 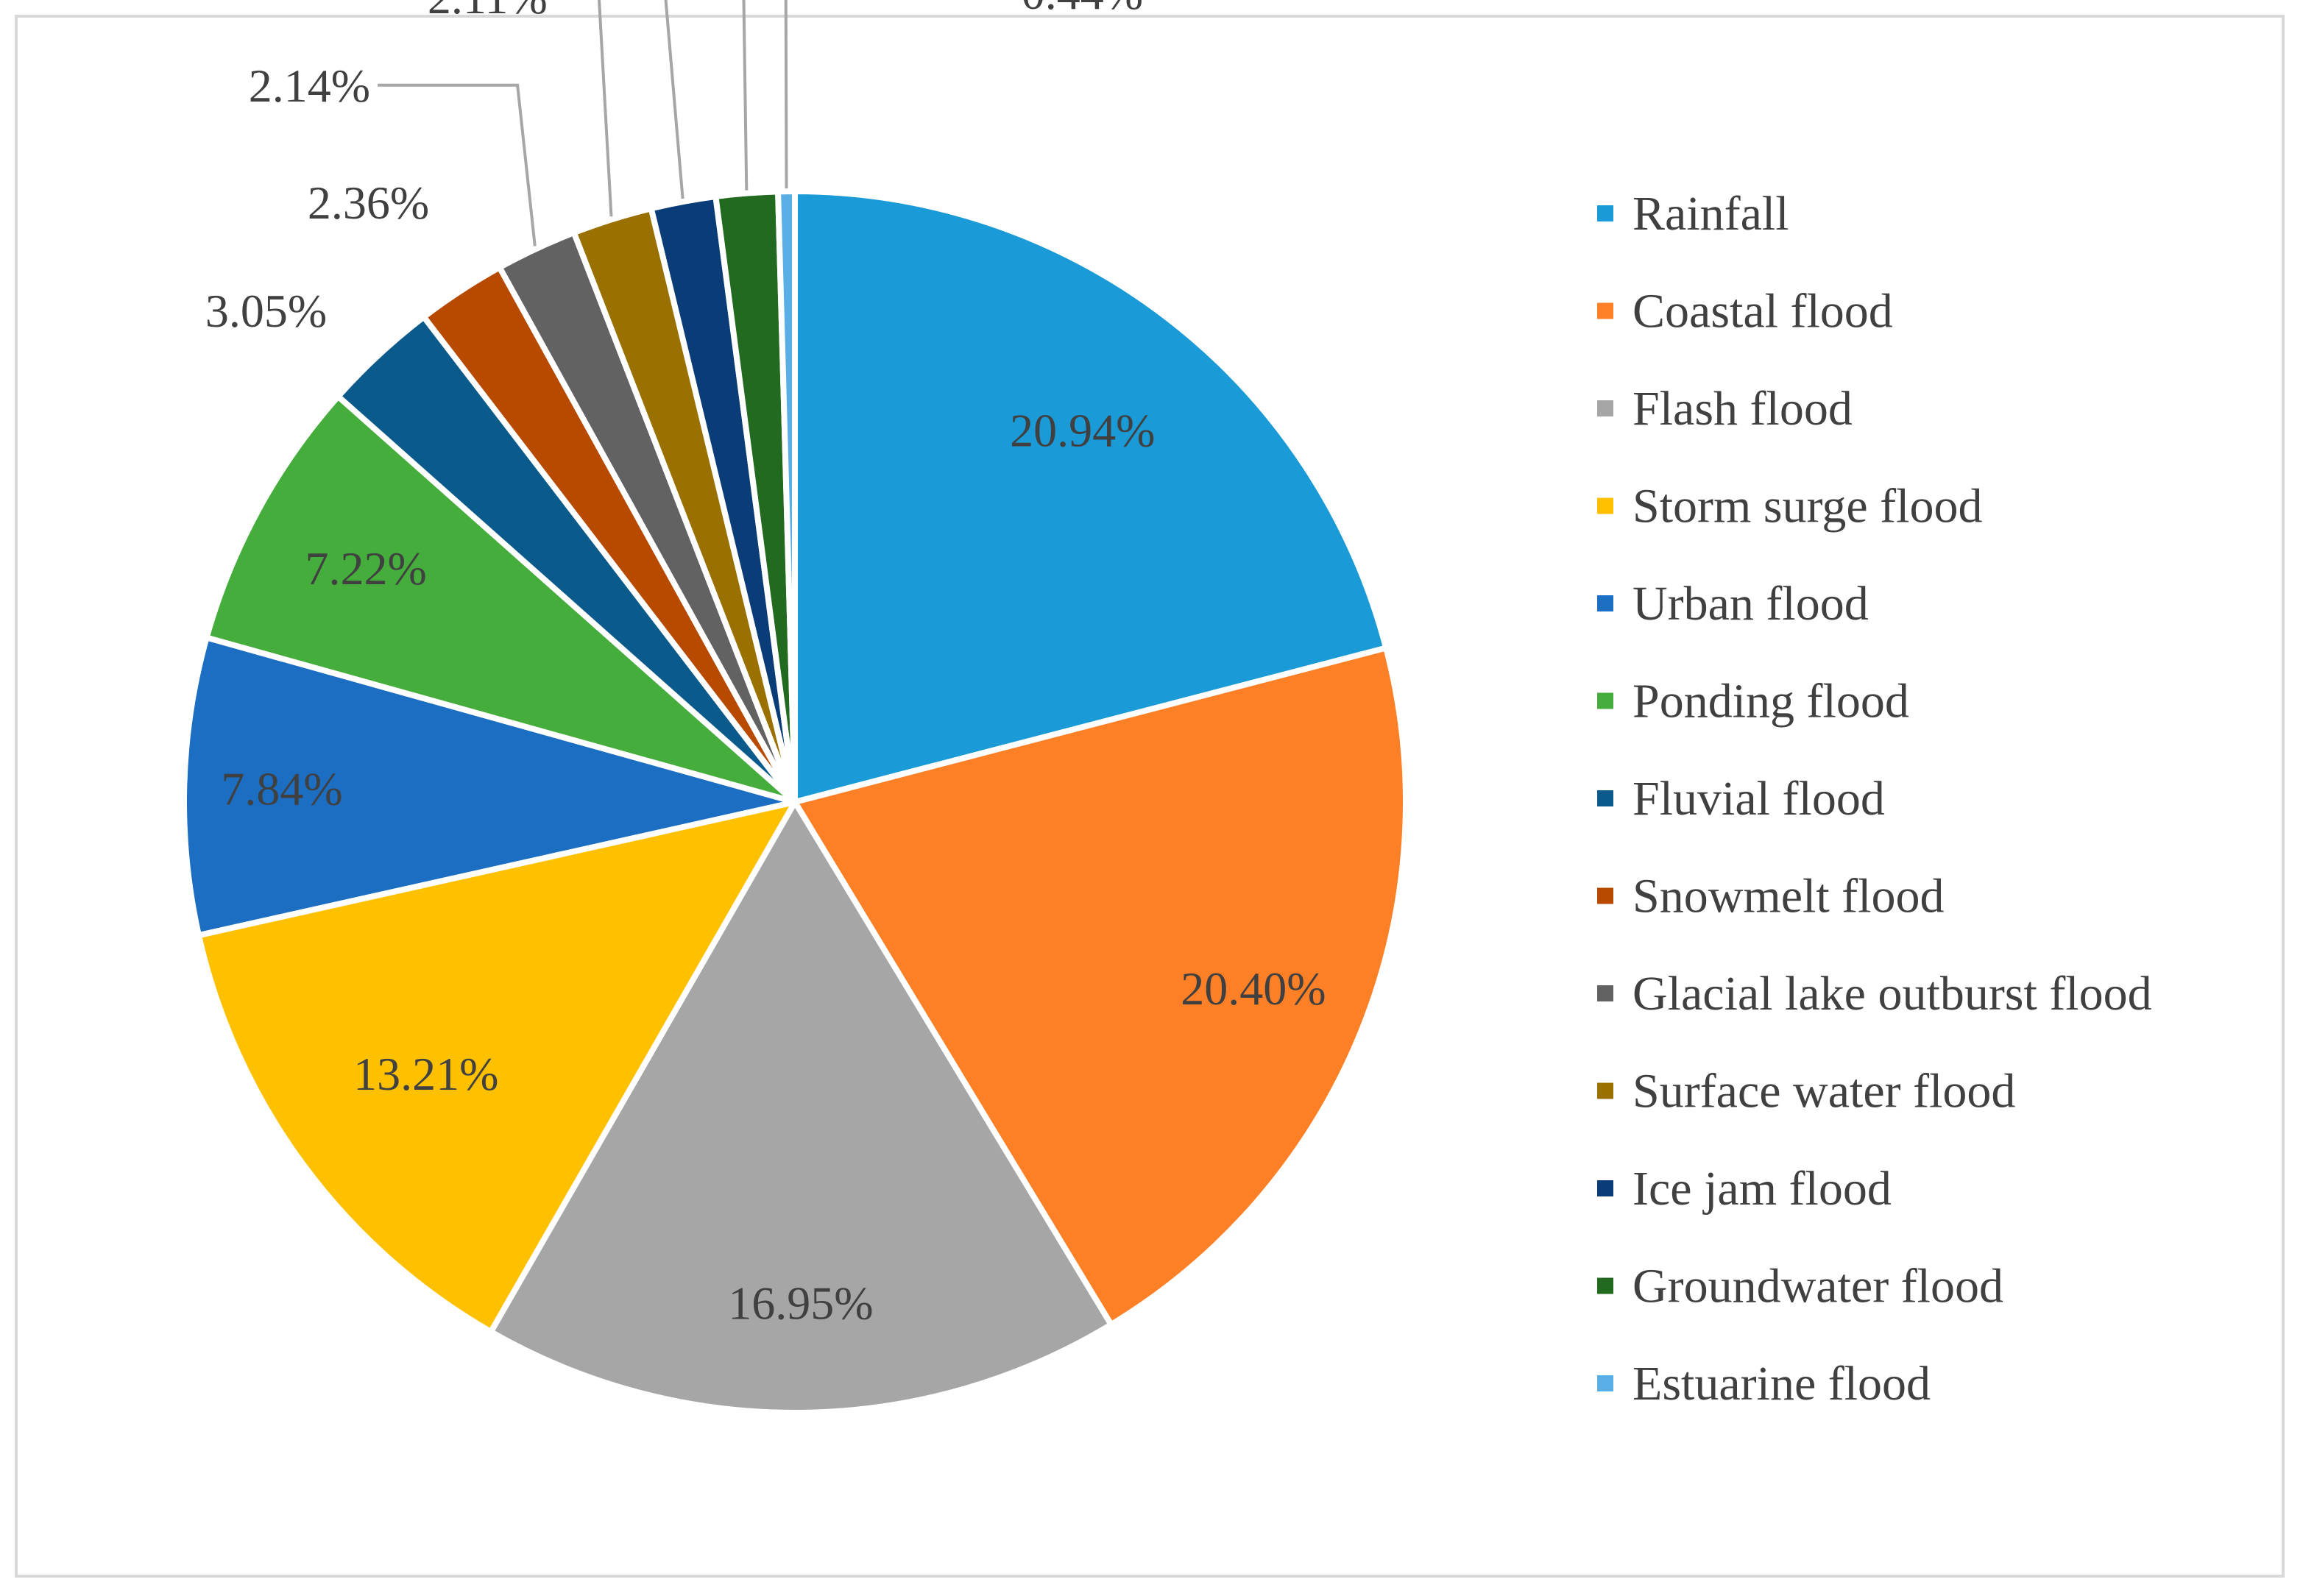 What do you see at coordinates (674, 99) in the screenshot?
I see `leader-line-ice-jam-flood` at bounding box center [674, 99].